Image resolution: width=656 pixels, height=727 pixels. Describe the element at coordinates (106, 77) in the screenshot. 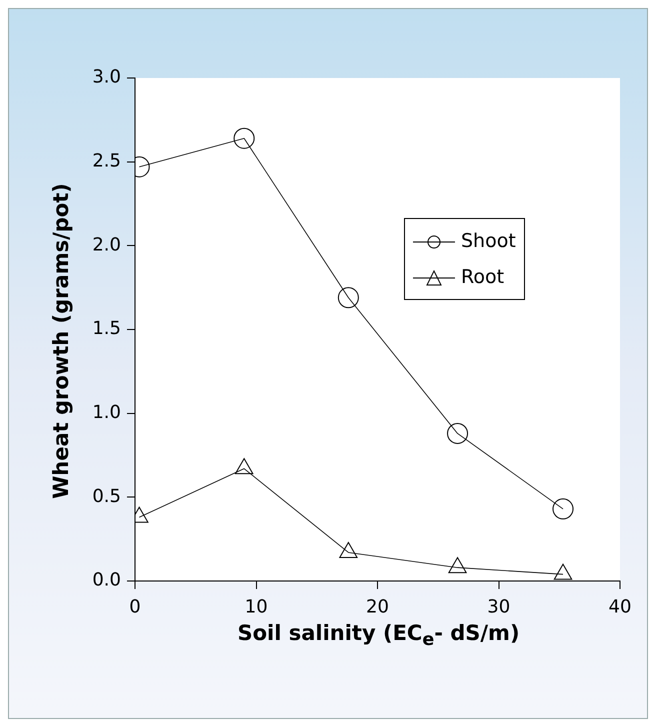

I see `y-tick-label: 3.0` at that location.